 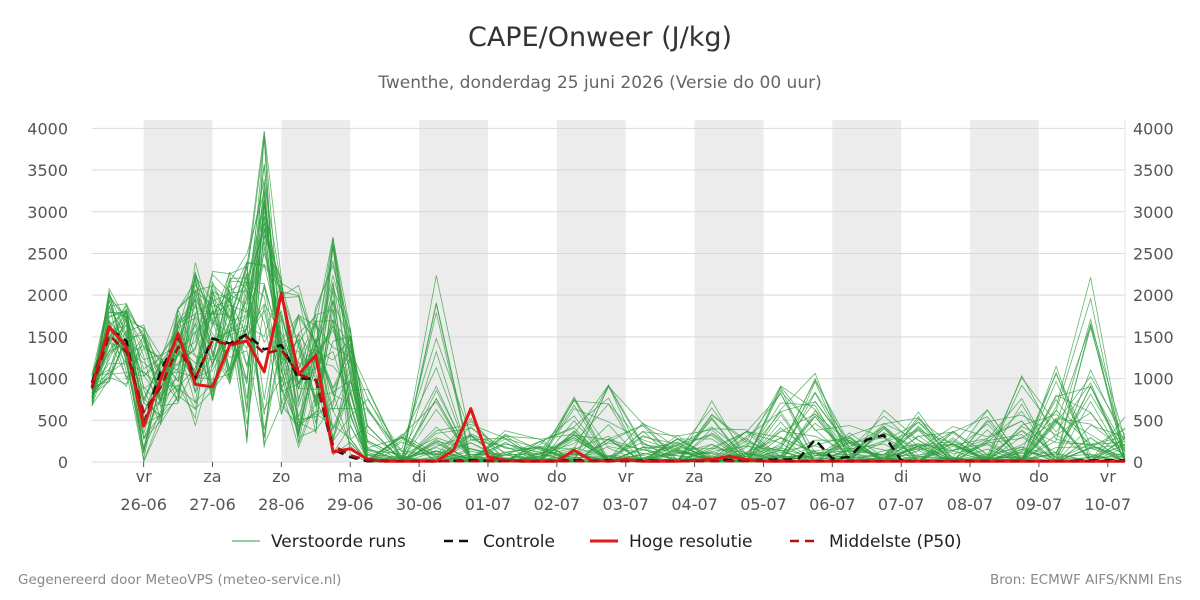 What do you see at coordinates (63, 462) in the screenshot?
I see `y-tick-label-left: 0` at bounding box center [63, 462].